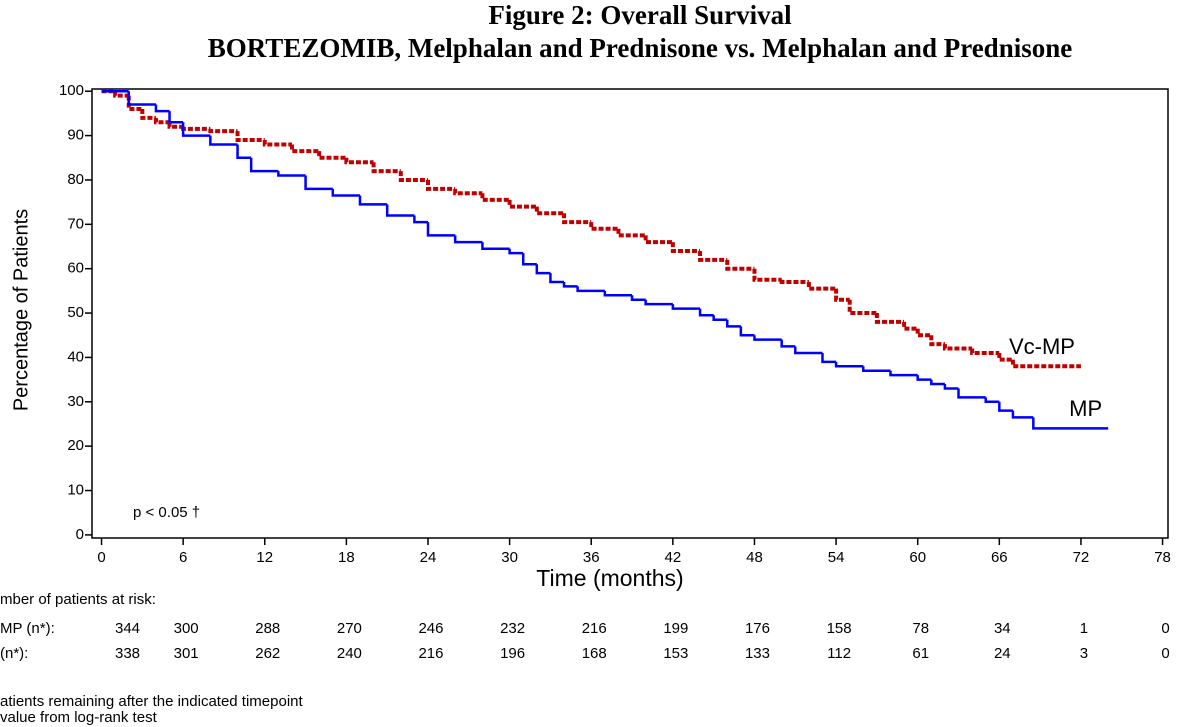  What do you see at coordinates (75, 489) in the screenshot?
I see `y-tick-label: 10` at bounding box center [75, 489].